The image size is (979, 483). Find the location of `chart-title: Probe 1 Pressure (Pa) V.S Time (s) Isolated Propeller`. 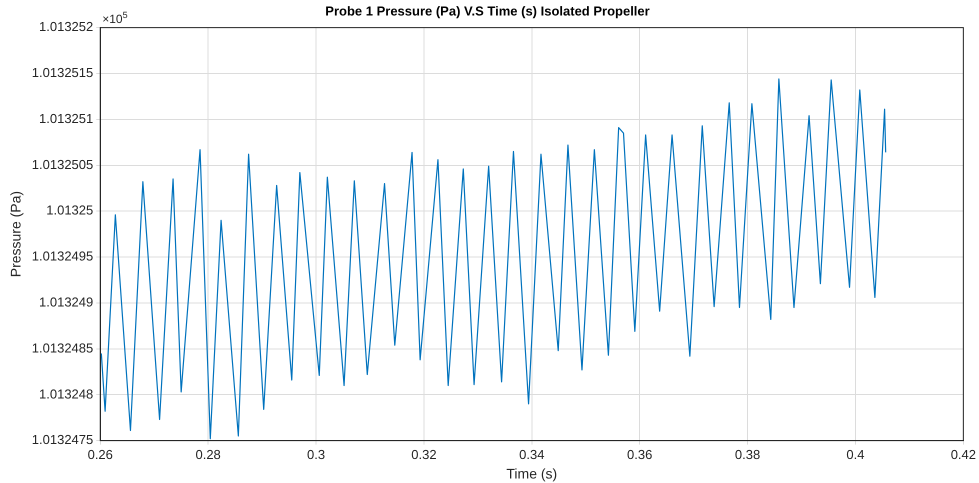

chart-title: Probe 1 Pressure (Pa) V.S Time (s) Isolated Propeller is located at coordinates (487, 10).